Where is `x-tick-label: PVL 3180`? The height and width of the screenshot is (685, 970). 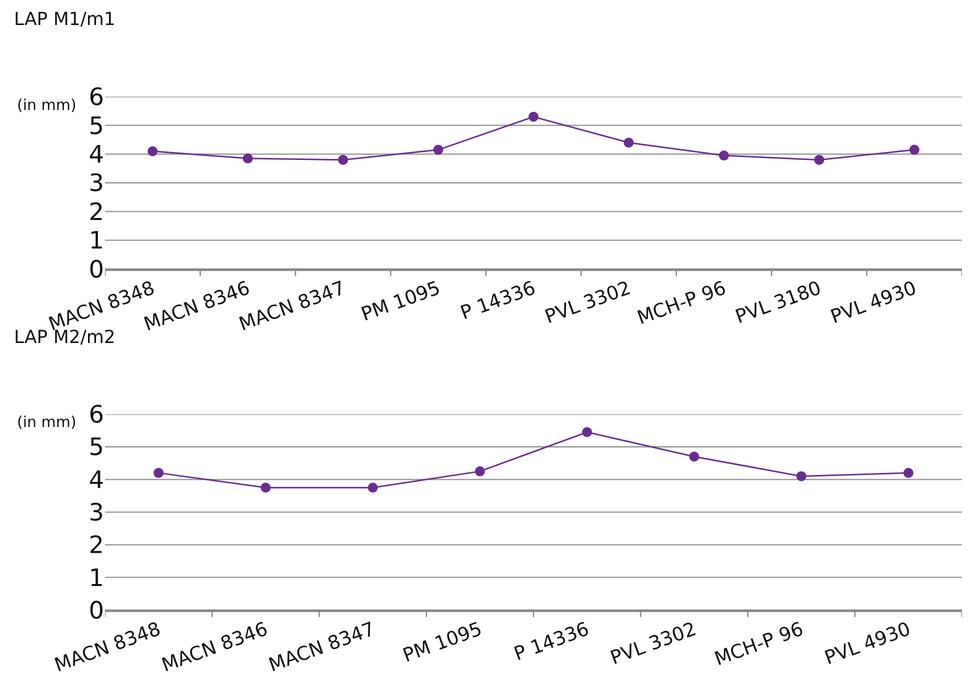 x-tick-label: PVL 3180 is located at coordinates (778, 302).